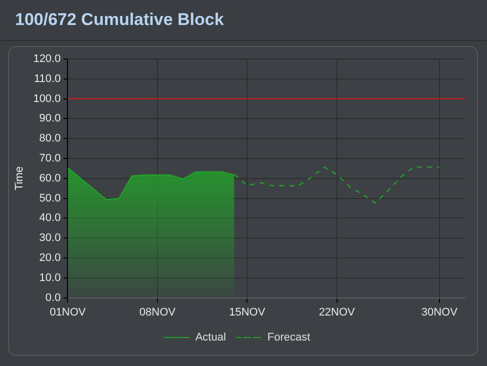  What do you see at coordinates (50, 138) in the screenshot?
I see `y-tick-label: 80.0` at bounding box center [50, 138].